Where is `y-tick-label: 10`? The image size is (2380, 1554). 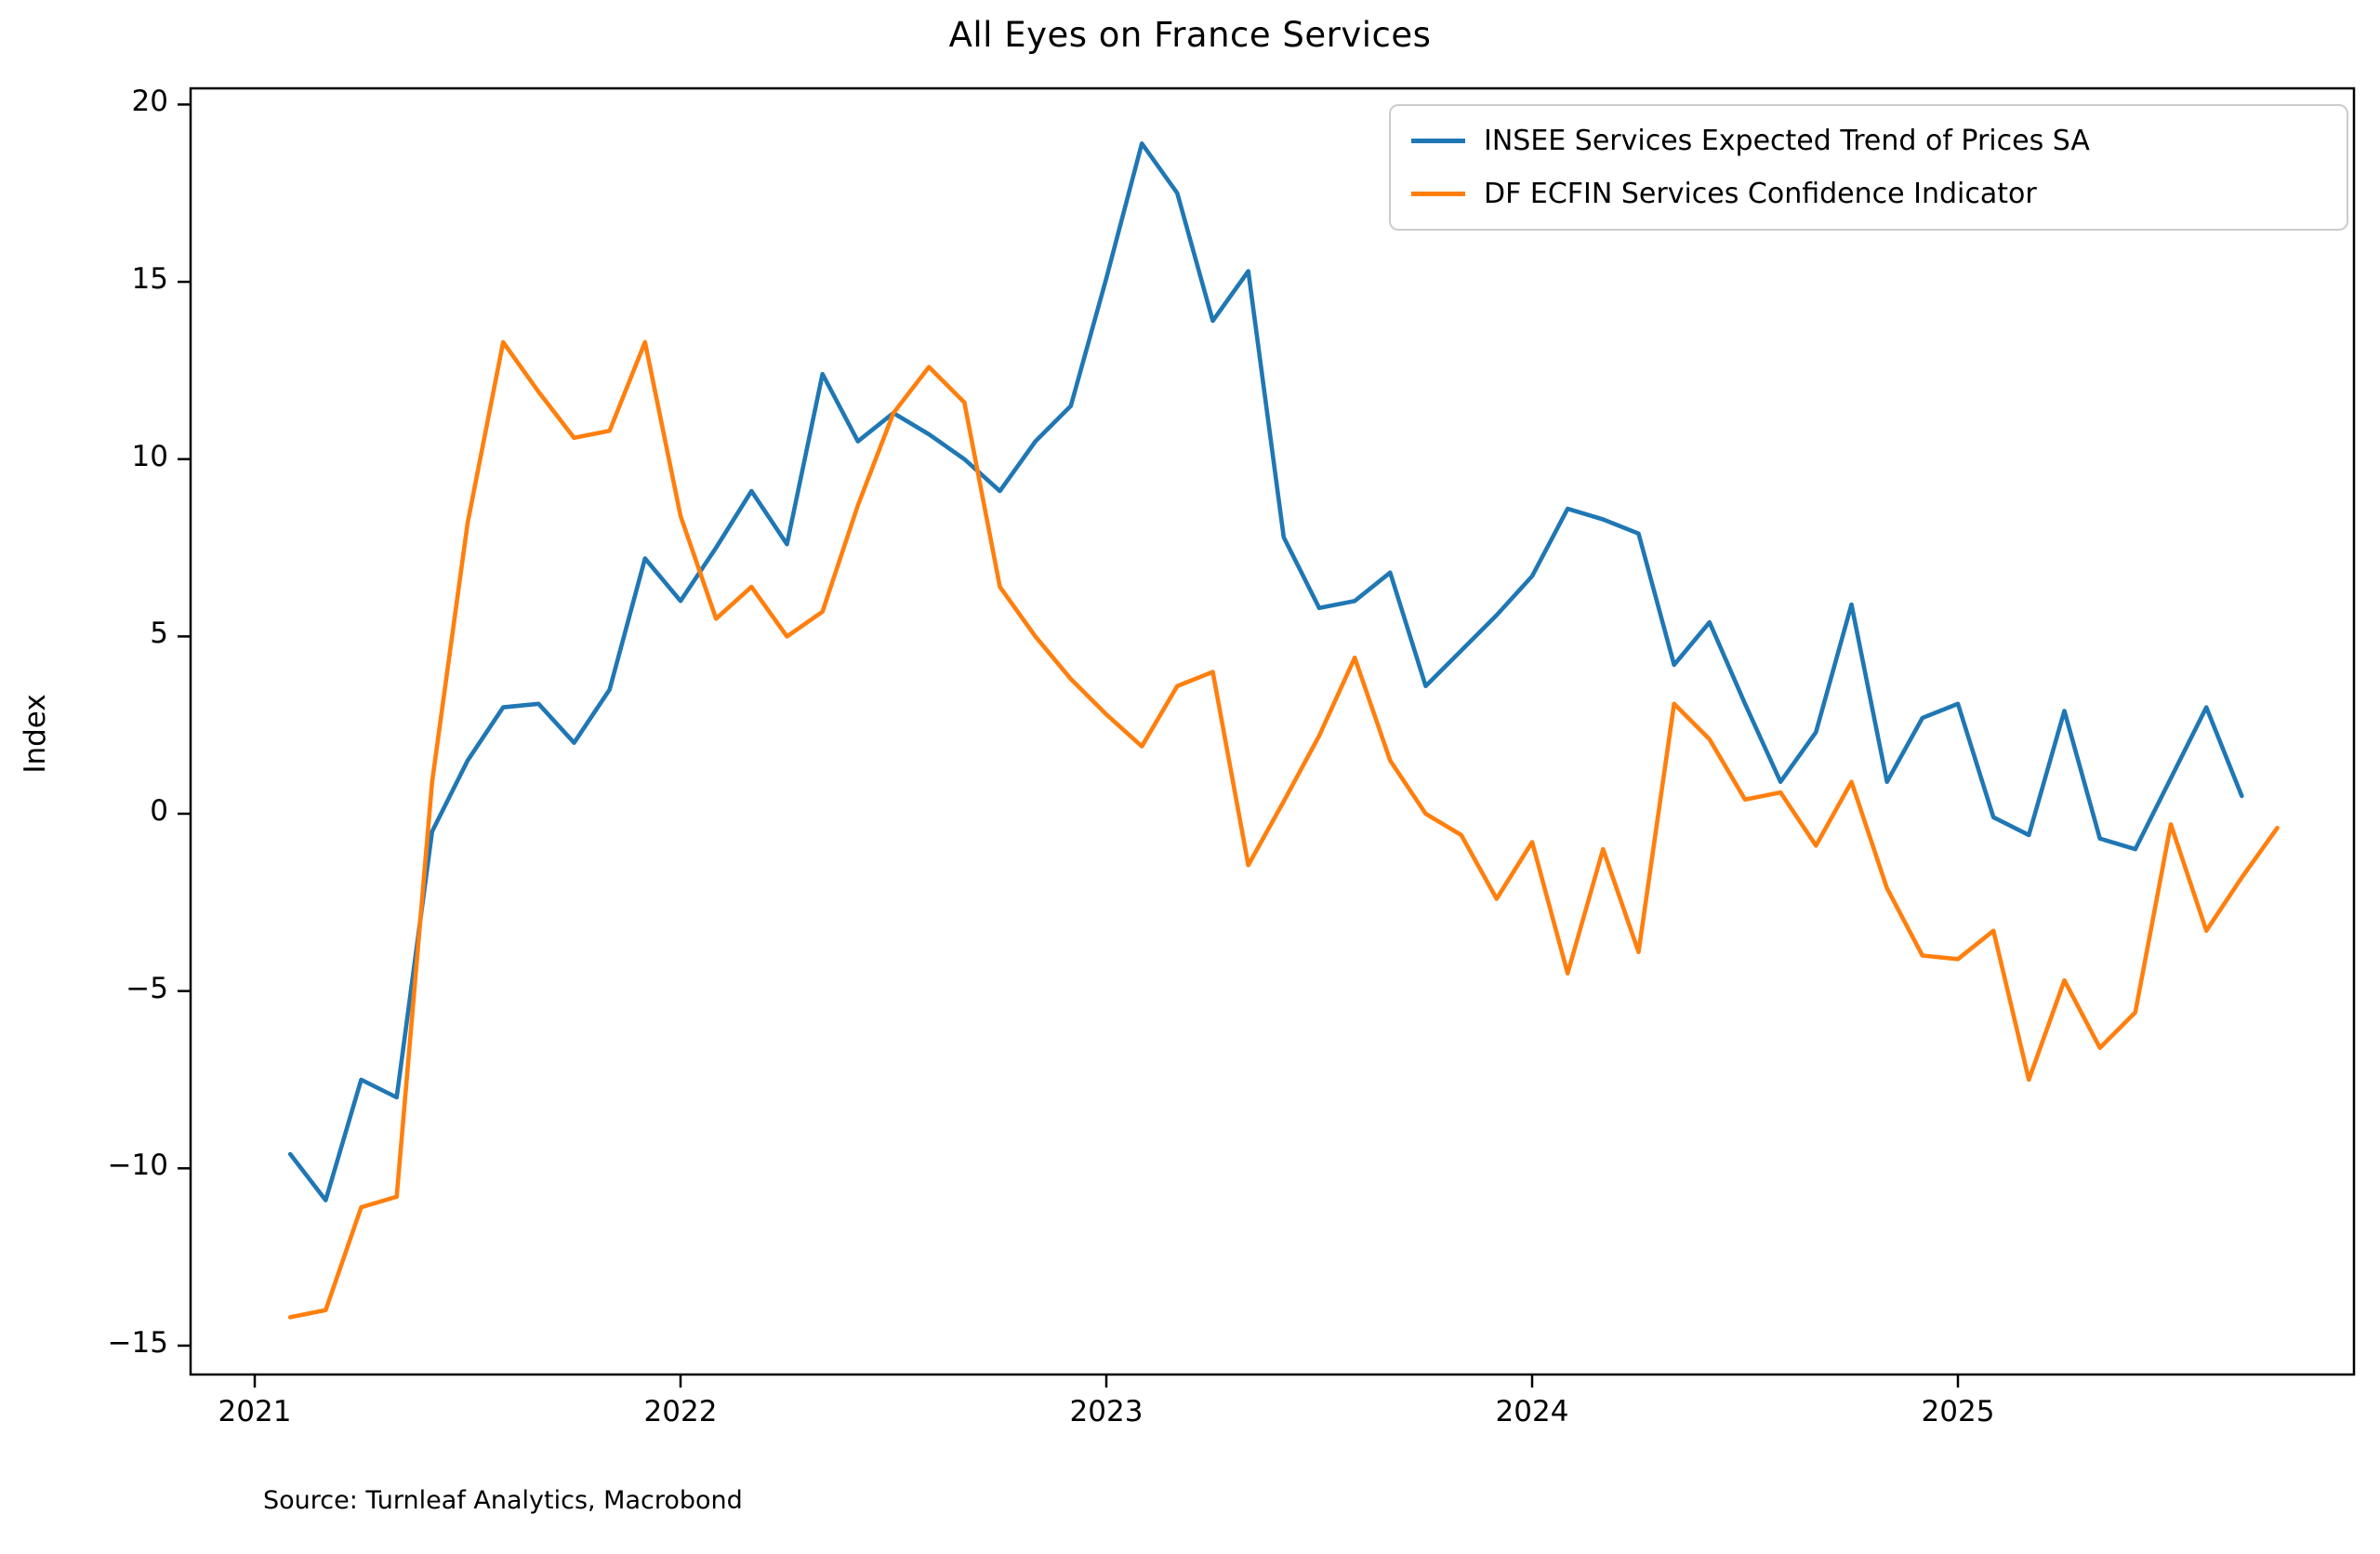 y-tick-label: 10 is located at coordinates (149, 456).